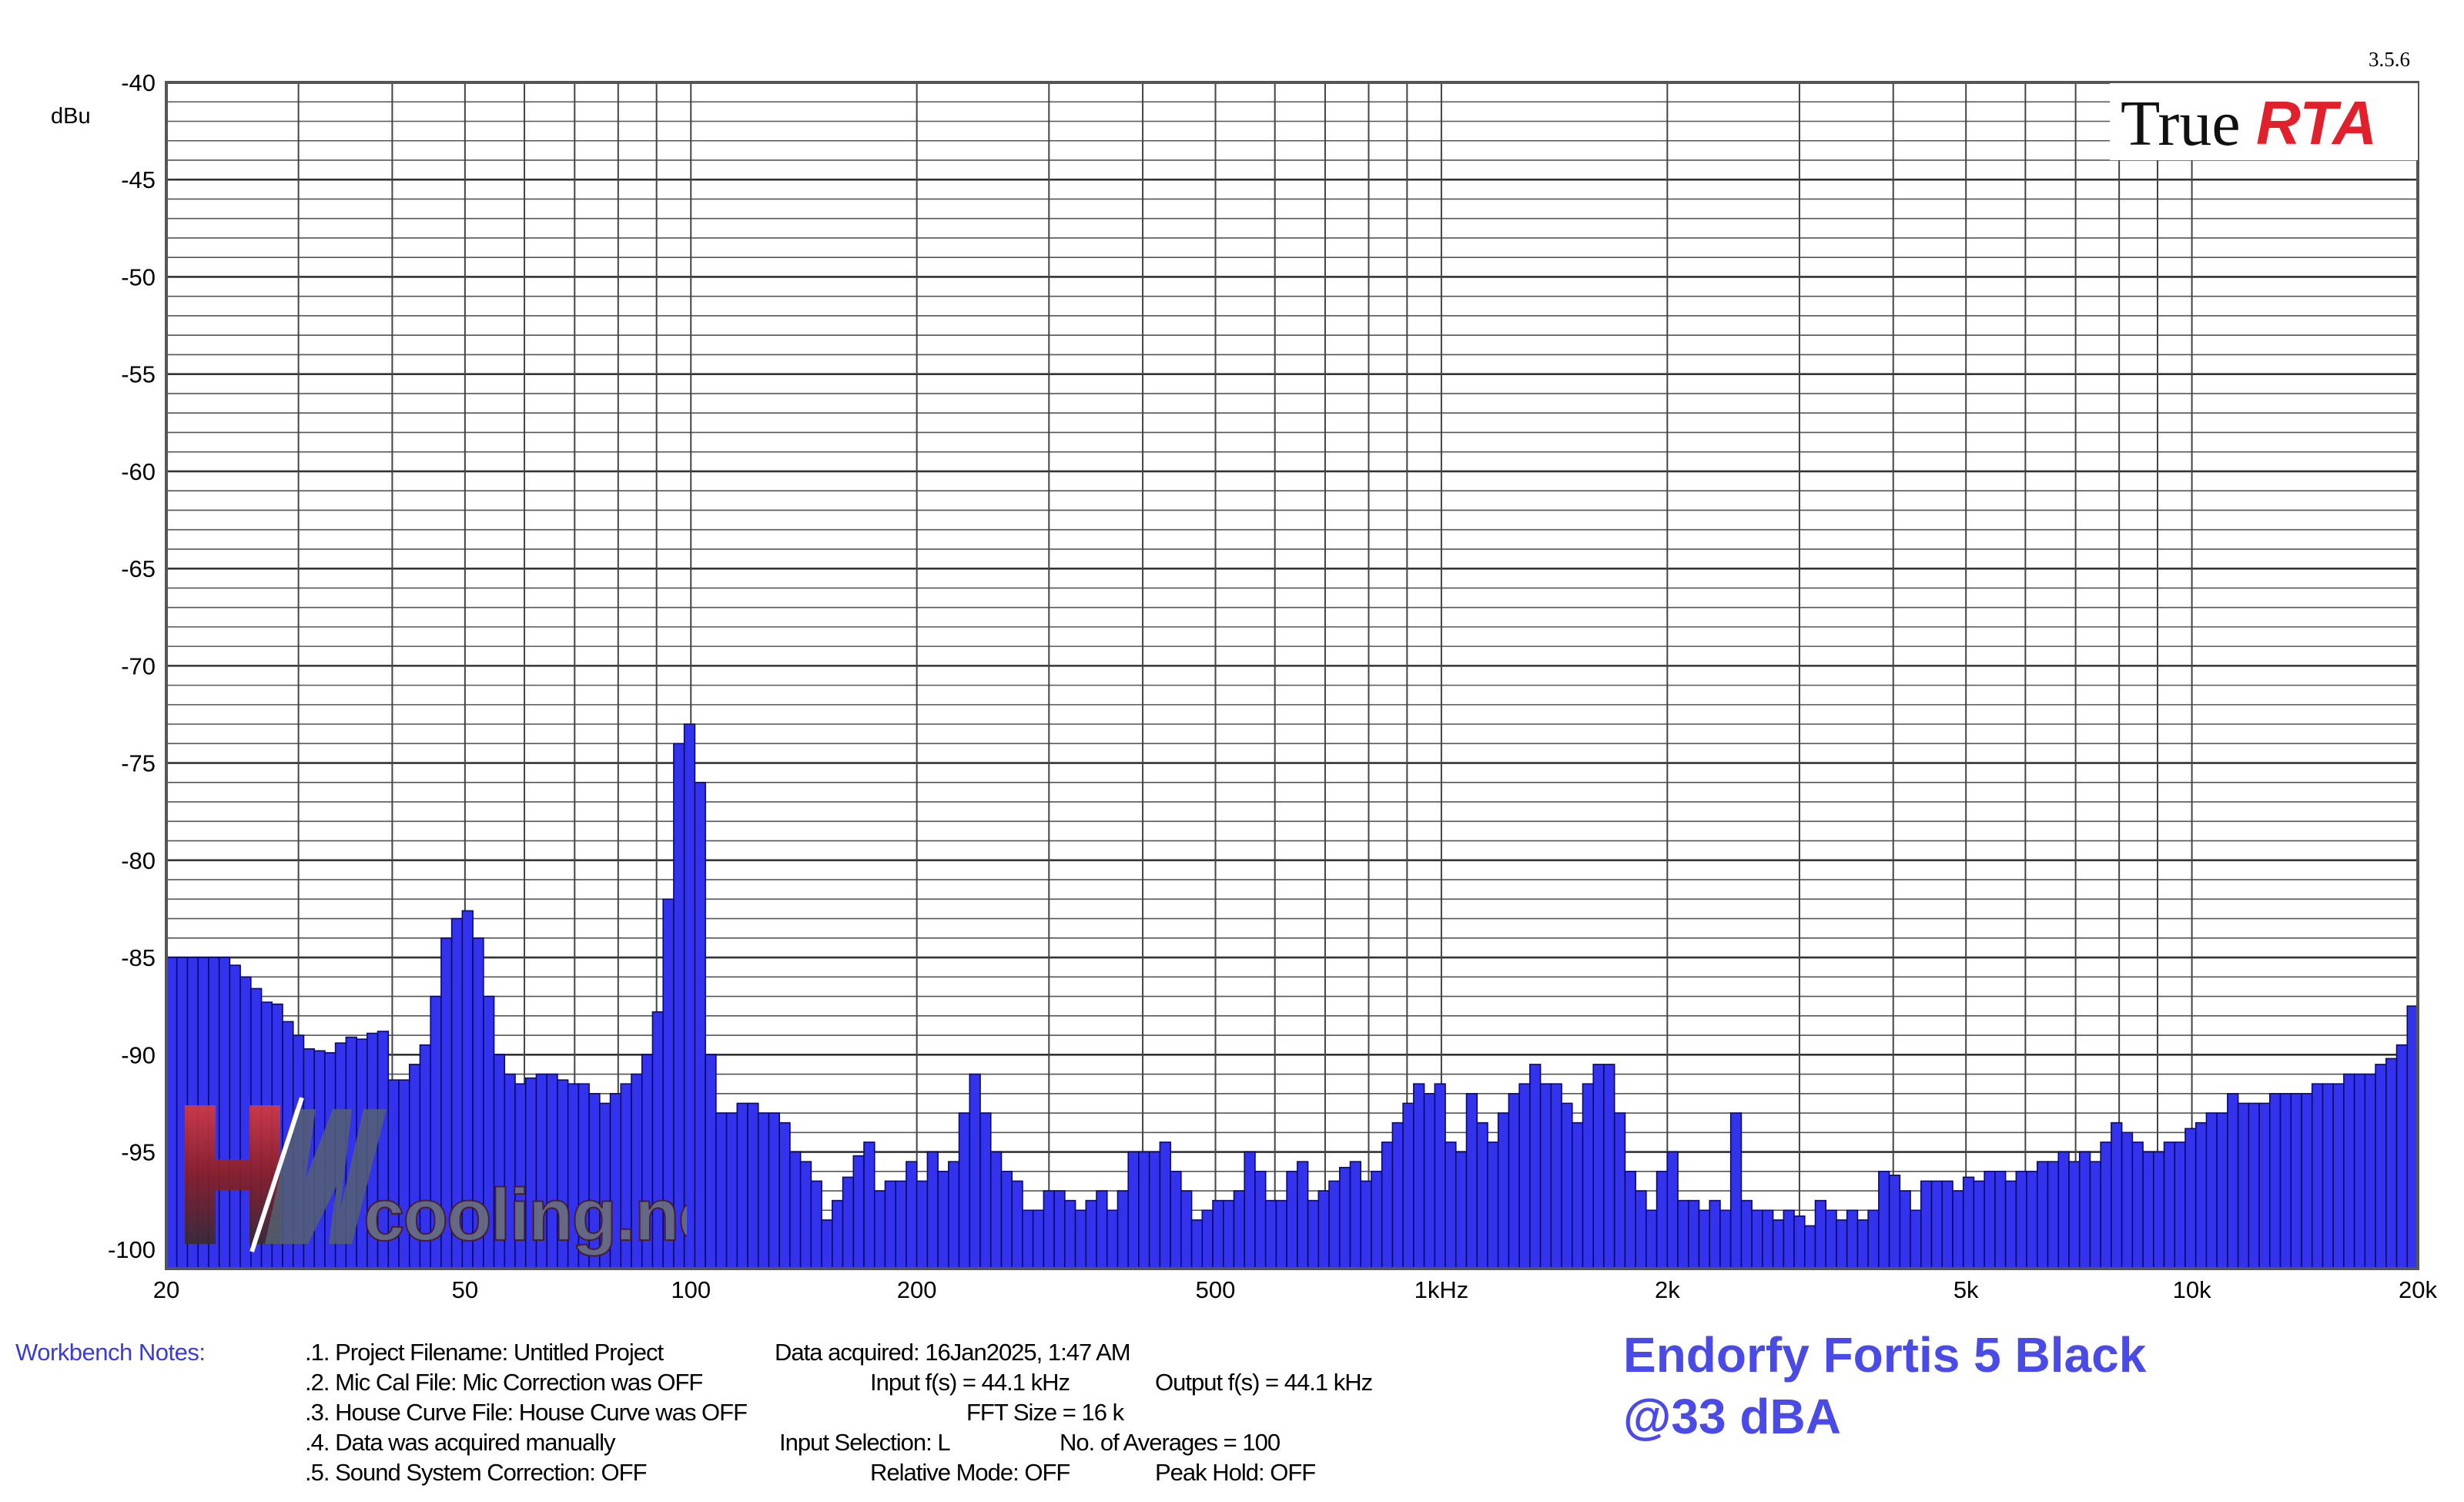  I want to click on truerta-logo: True RTA, so click(2264, 121).